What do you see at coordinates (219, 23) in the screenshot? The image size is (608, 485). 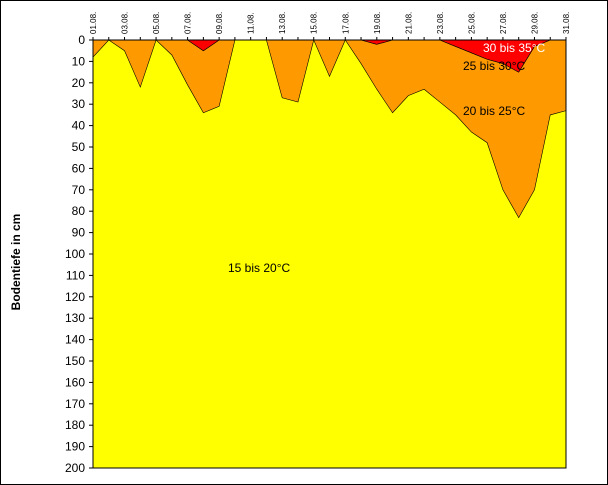 I see `x-tick-label: 09.08.` at bounding box center [219, 23].